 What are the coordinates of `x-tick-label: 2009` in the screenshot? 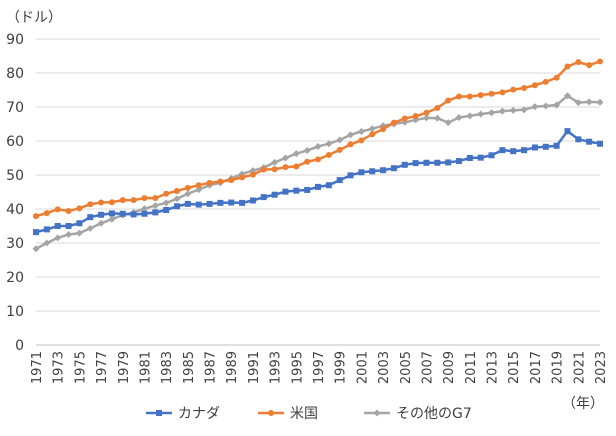 It's located at (449, 367).